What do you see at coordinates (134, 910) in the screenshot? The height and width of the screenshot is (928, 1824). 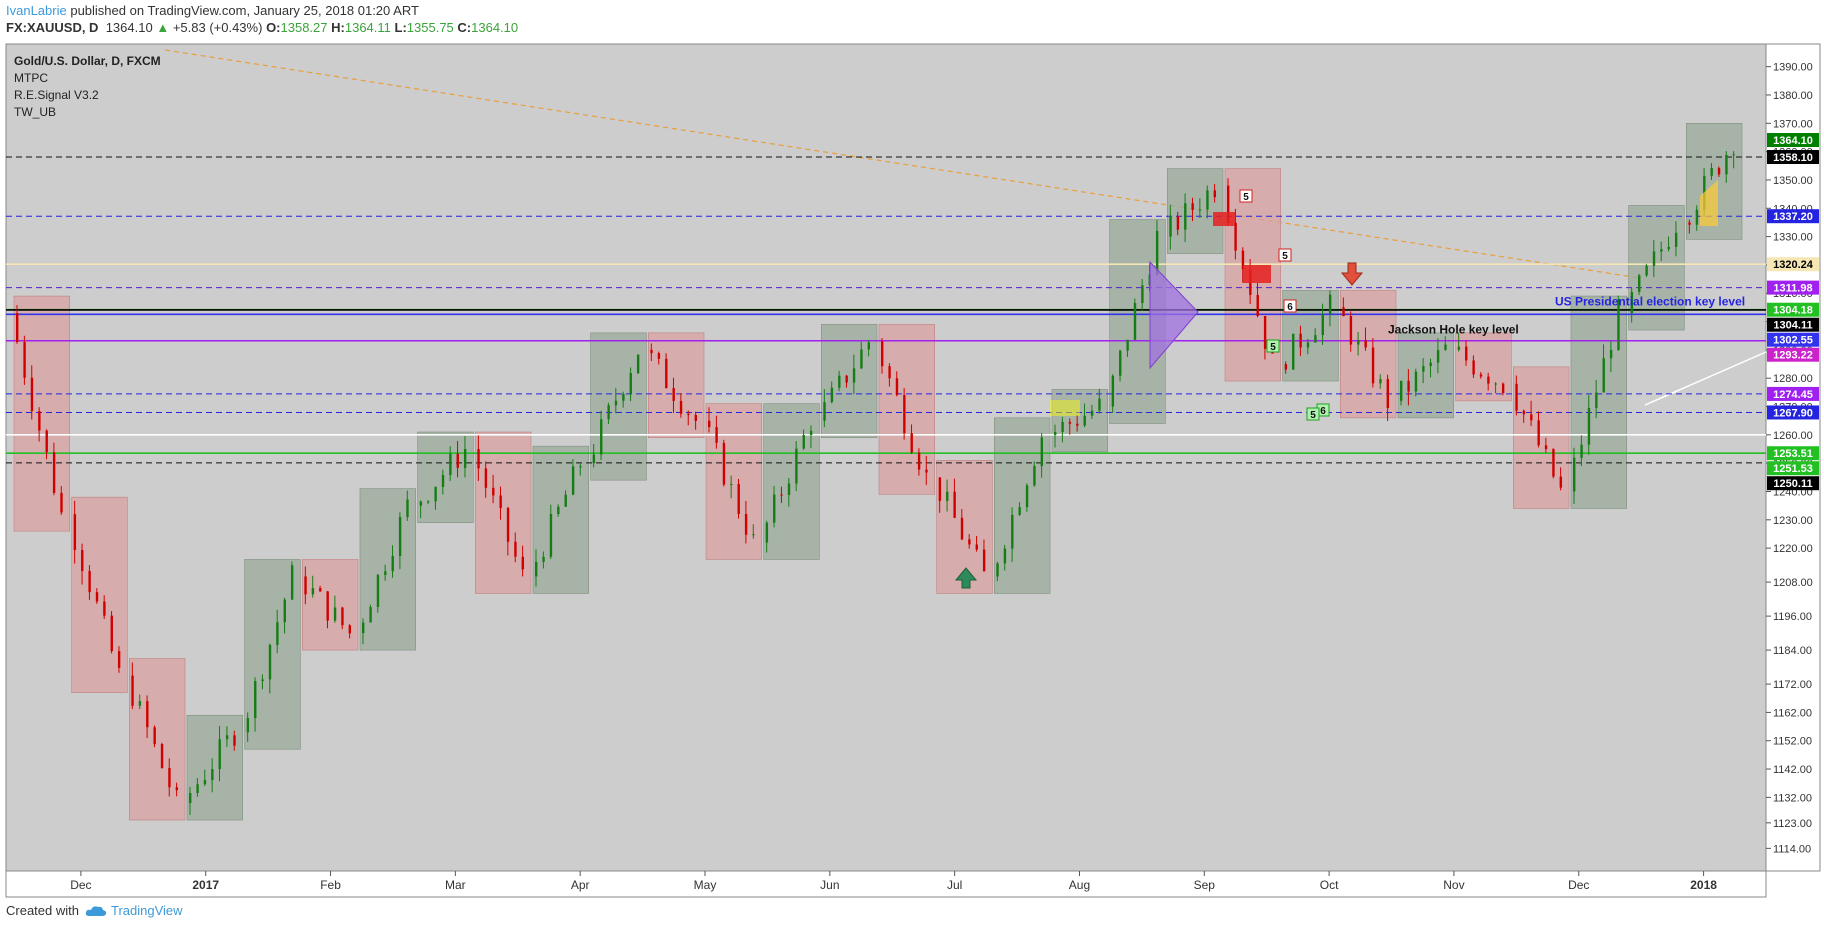 I see `tradingview-link: TradingView` at bounding box center [134, 910].